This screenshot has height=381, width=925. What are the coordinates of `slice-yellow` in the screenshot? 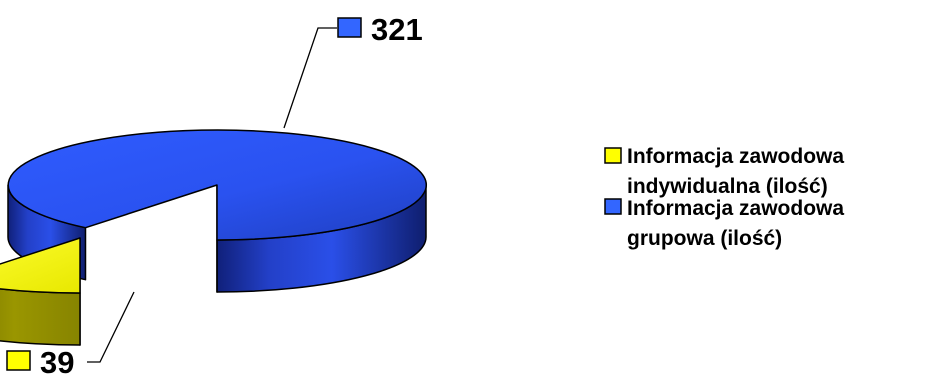 It's located at (40, 265).